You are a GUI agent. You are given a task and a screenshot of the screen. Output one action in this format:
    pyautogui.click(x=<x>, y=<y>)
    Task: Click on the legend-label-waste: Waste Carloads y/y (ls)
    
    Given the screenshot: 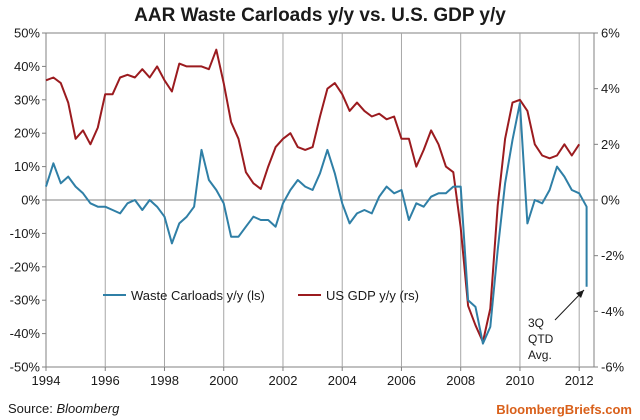 What is the action you would take?
    pyautogui.click(x=198, y=295)
    